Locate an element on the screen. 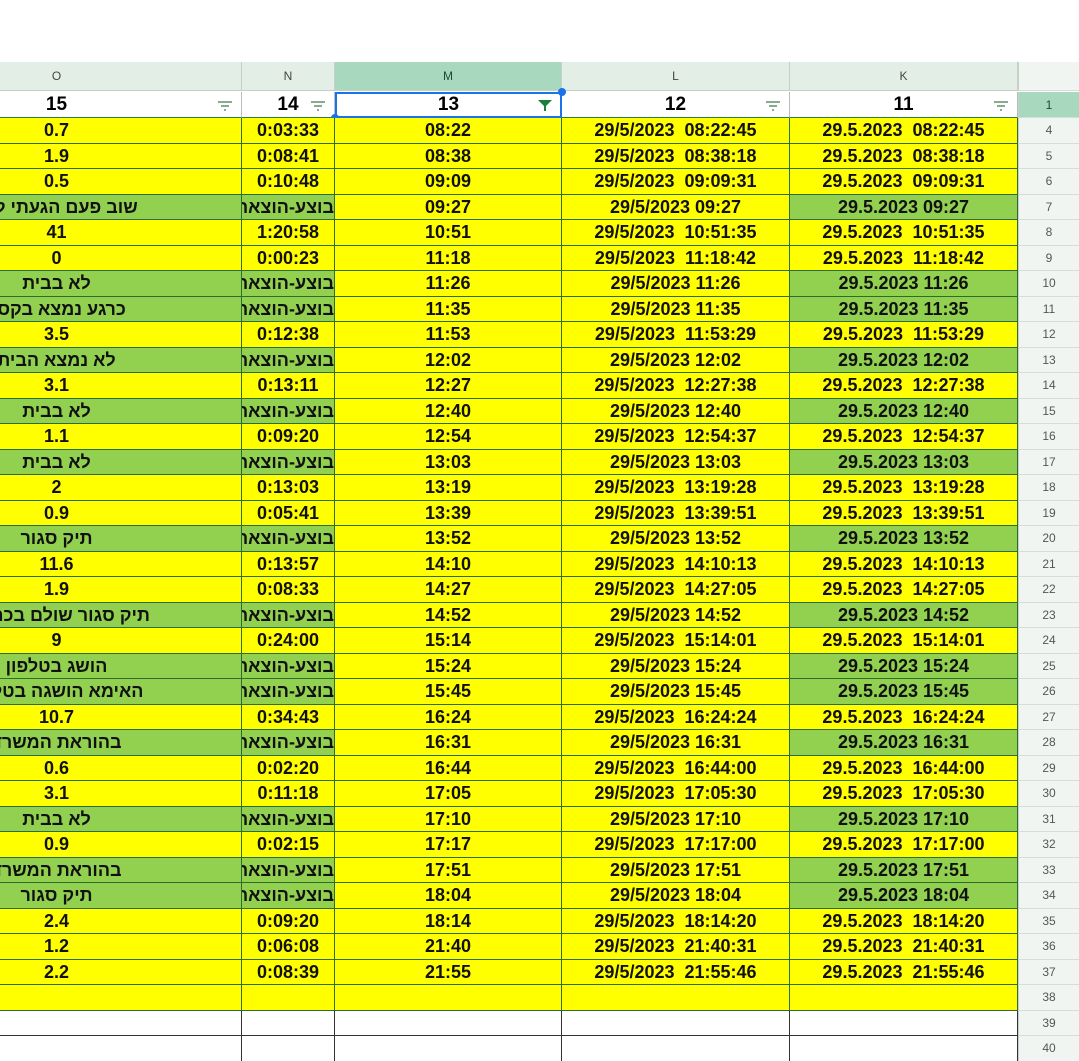 This screenshot has width=1079, height=1061. row-number: 29 is located at coordinates (1048, 768).